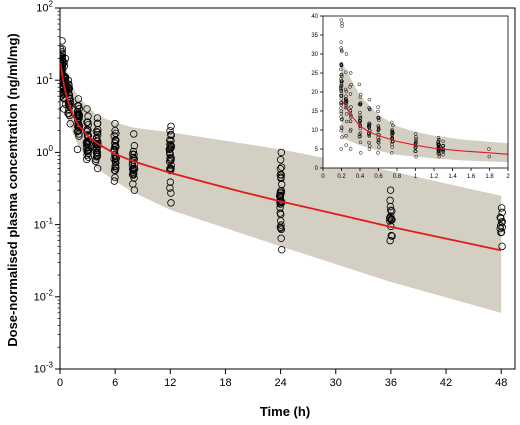  What do you see at coordinates (489, 177) in the screenshot?
I see `inset-x-tick-label: 1.8` at bounding box center [489, 177].